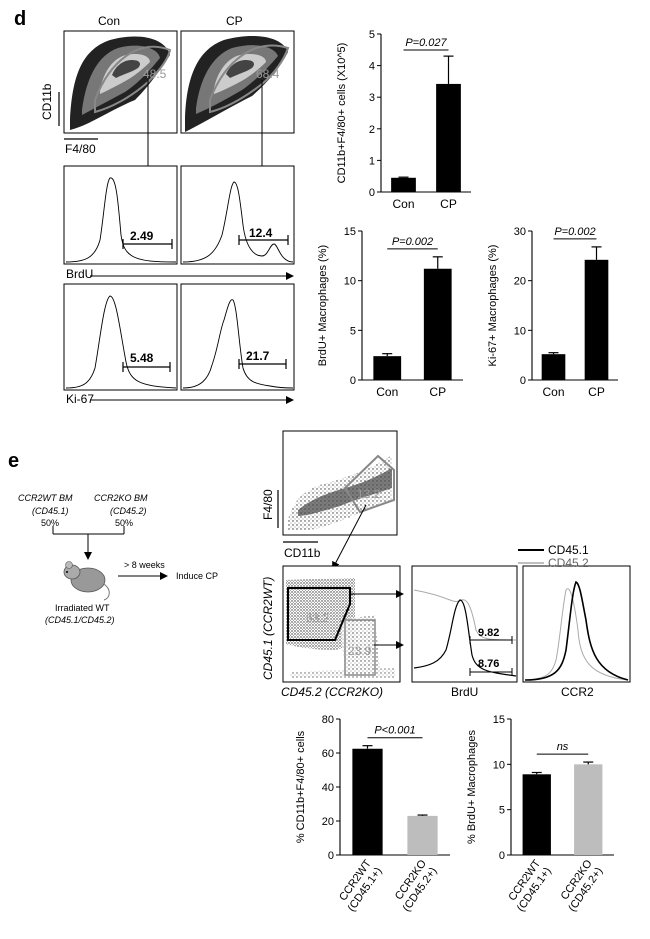 This screenshot has width=650, height=939. Describe the element at coordinates (50, 511) in the screenshot. I see `donor-wt-marker: (CD45.1)` at that location.